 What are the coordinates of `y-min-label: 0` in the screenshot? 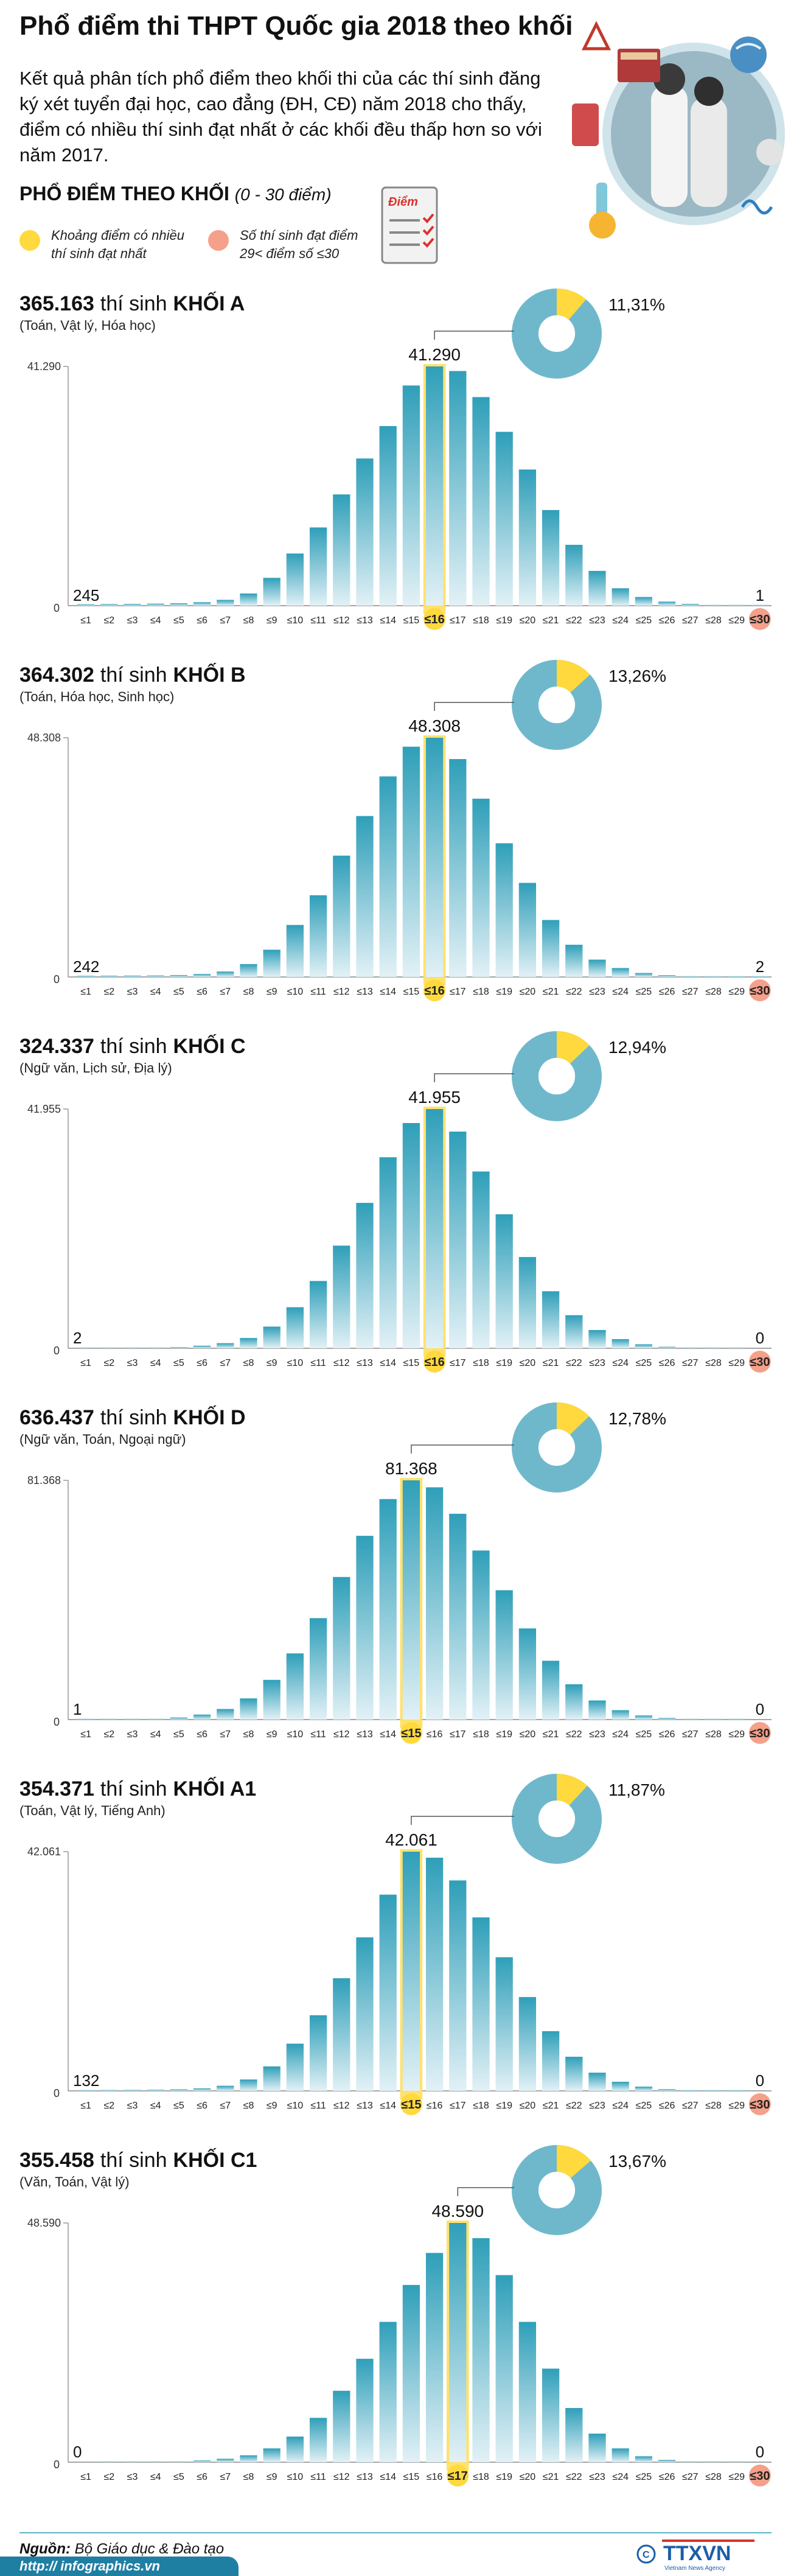 It's located at (57, 1722).